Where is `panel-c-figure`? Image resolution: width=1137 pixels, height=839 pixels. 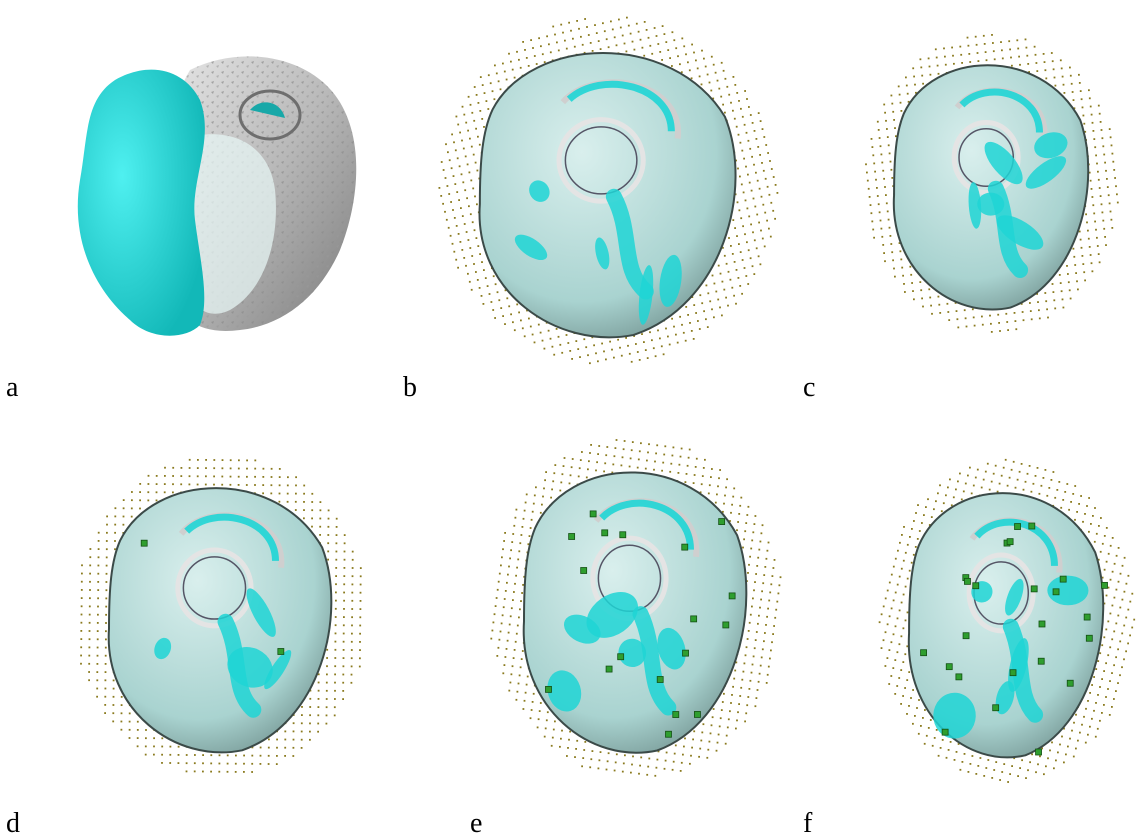
panel-c-figure is located at coordinates (991, 182).